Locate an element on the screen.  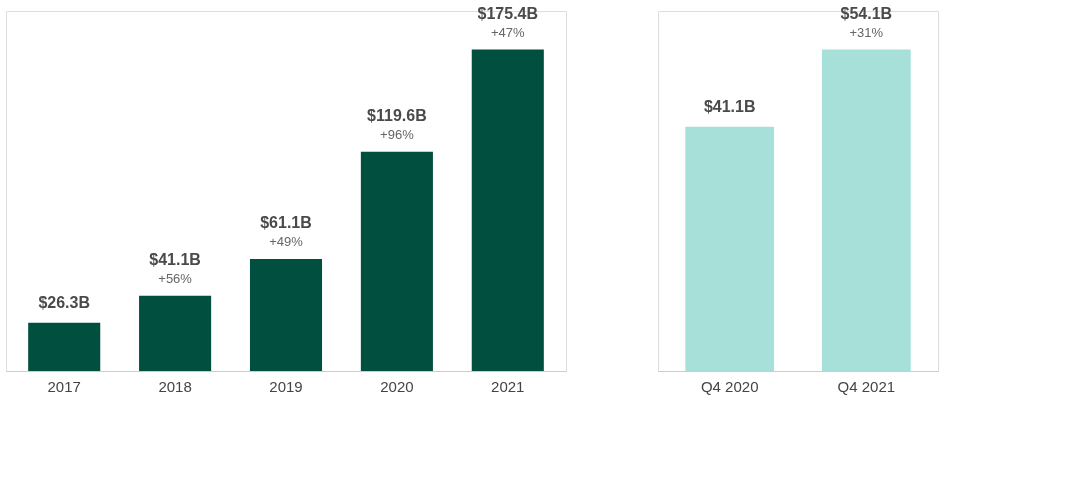
x-tick-label: 2019 is located at coordinates (286, 386).